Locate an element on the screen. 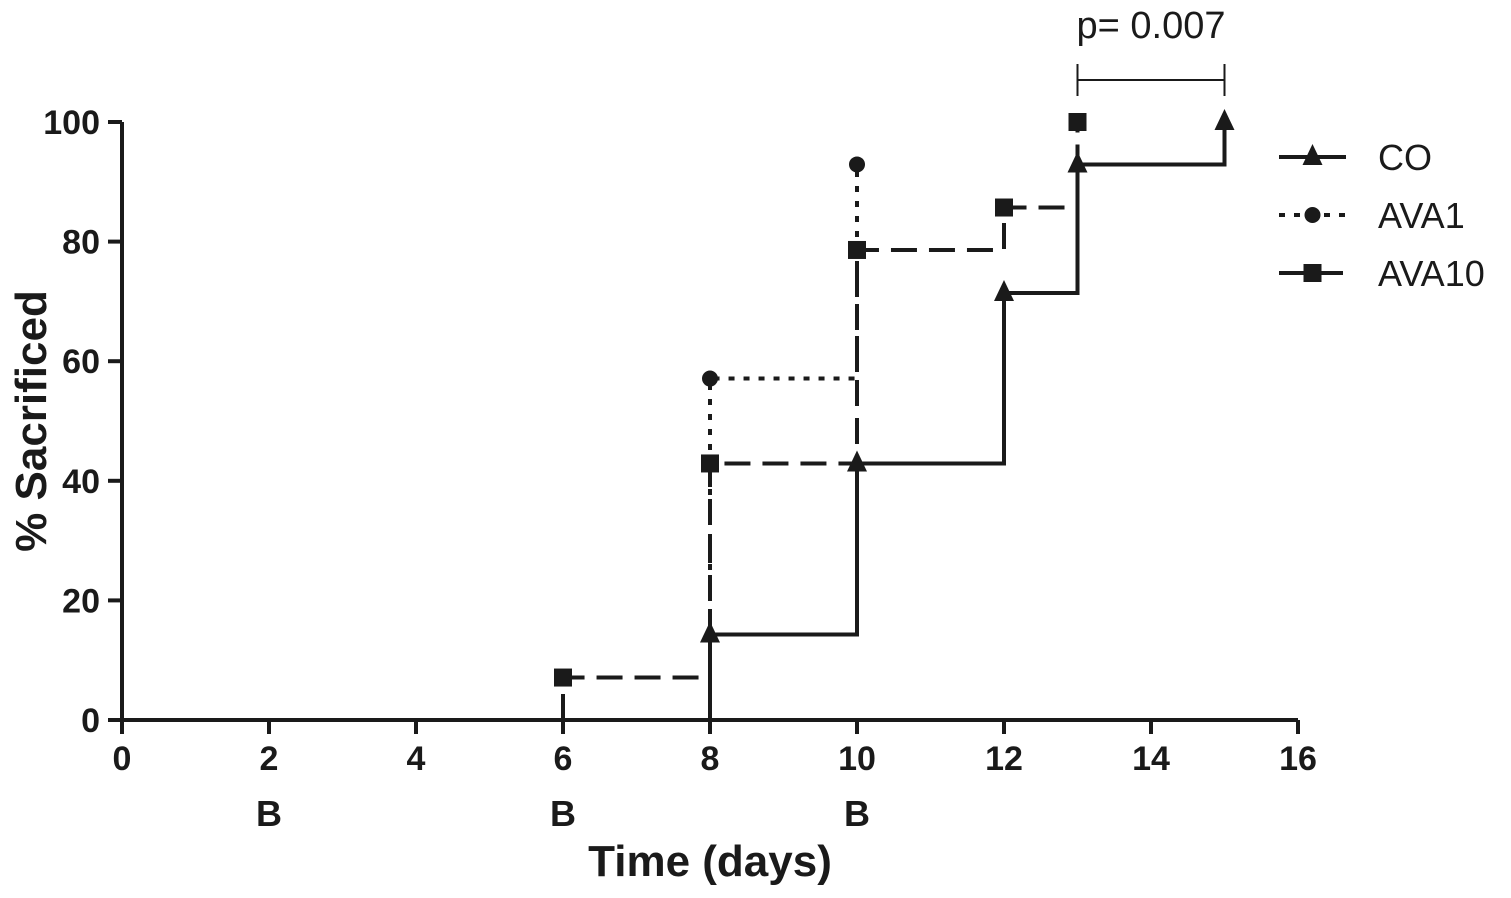 Image resolution: width=1511 pixels, height=898 pixels. x-tick-label: 8 is located at coordinates (710, 759).